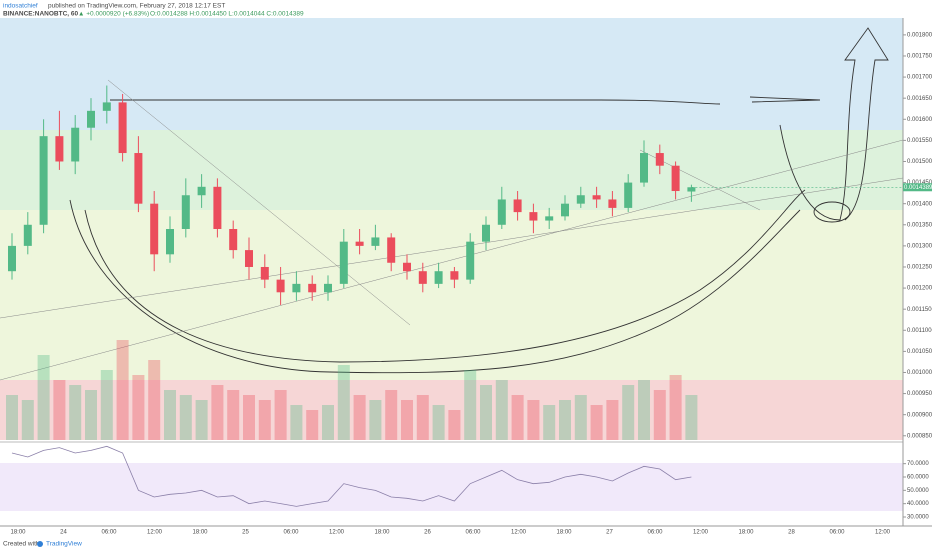 The height and width of the screenshot is (550, 932). Describe the element at coordinates (917, 187) in the screenshot. I see `last-price-tag` at that location.